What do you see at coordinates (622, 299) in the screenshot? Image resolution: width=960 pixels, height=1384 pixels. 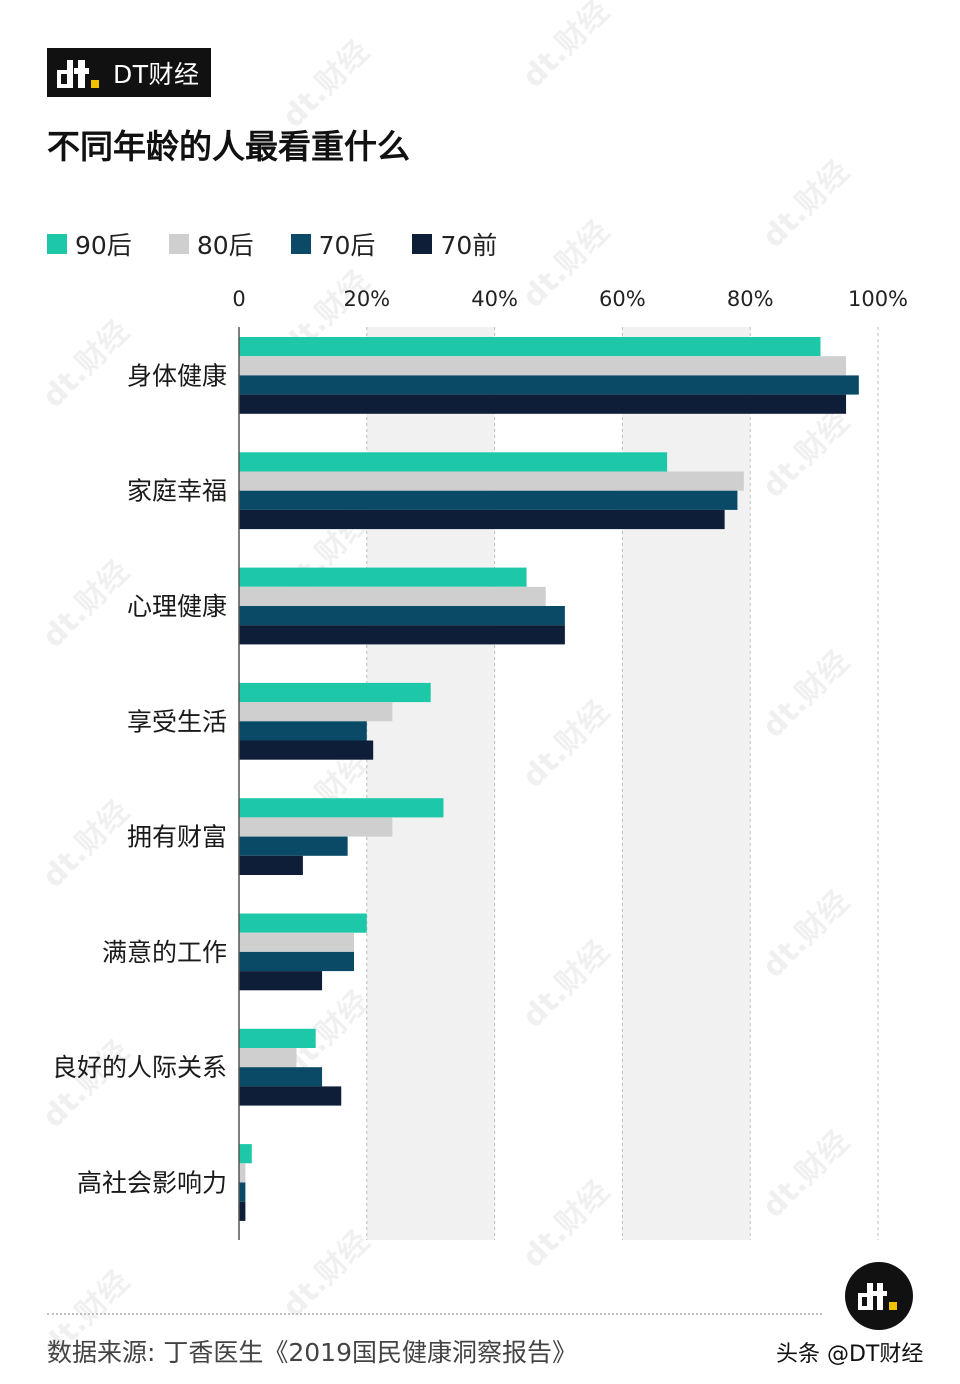 I see `x-tick-label: 60%` at bounding box center [622, 299].